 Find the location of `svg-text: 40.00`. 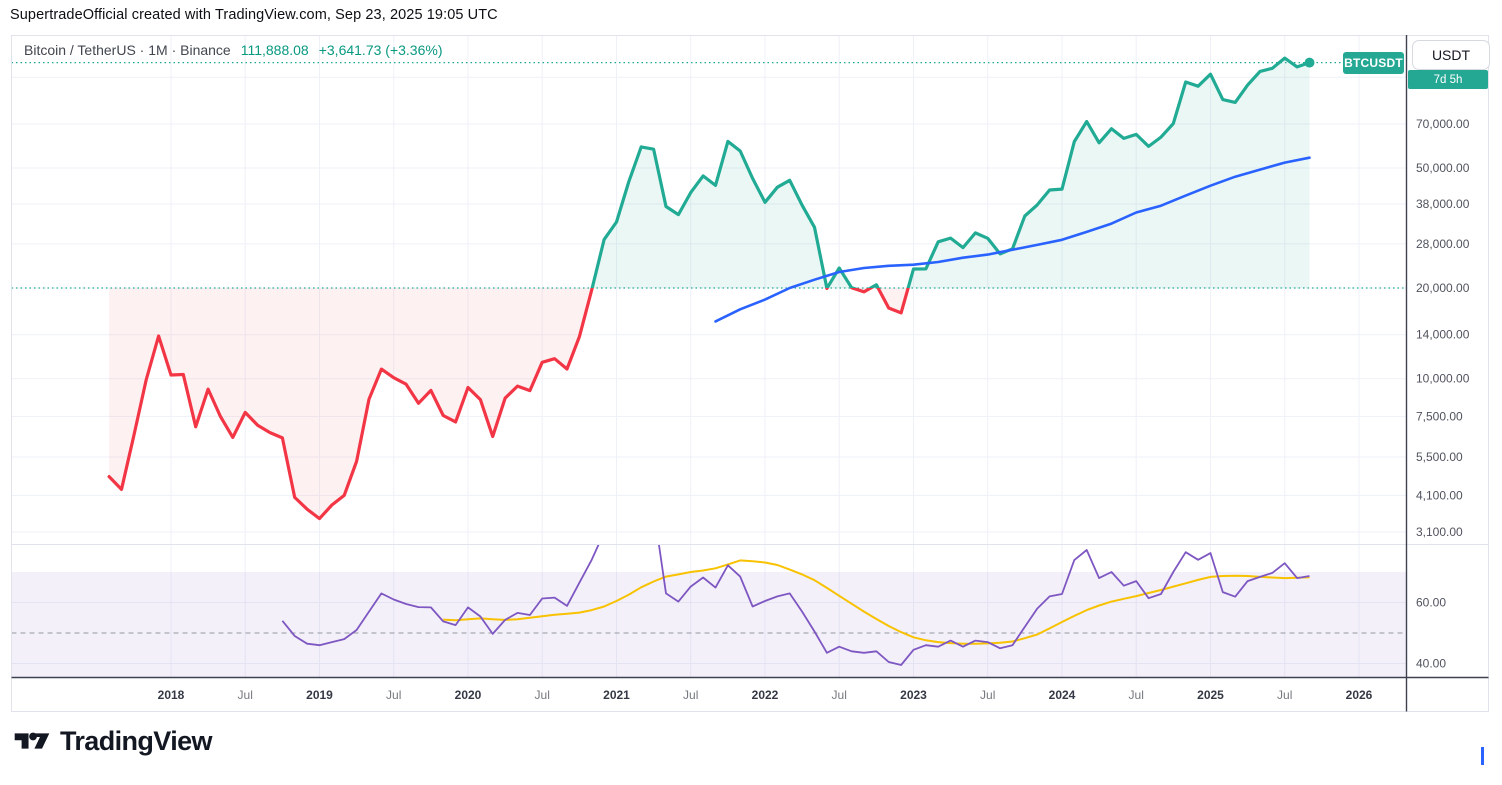

svg-text: 40.00 is located at coordinates (1431, 664).